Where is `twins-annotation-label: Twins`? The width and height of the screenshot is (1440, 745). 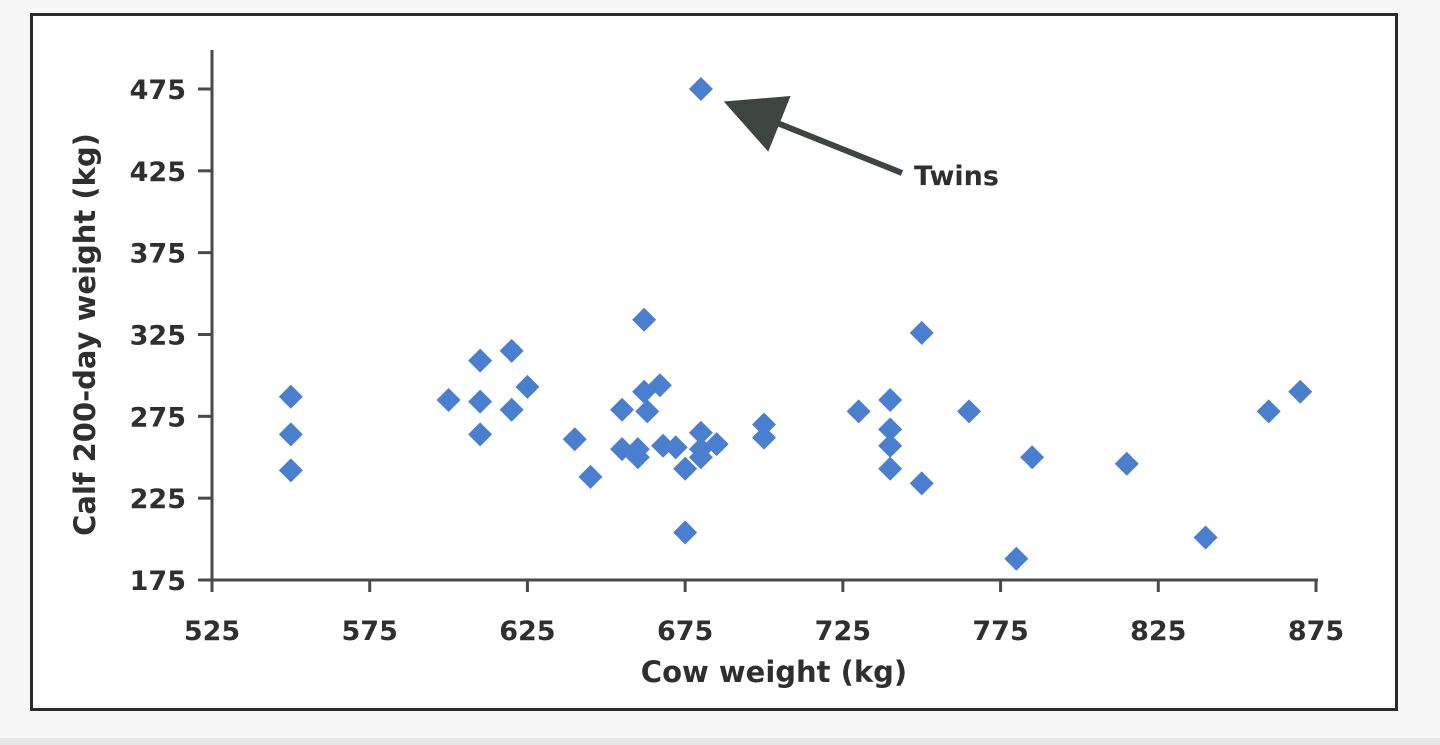
twins-annotation-label: Twins is located at coordinates (956, 176).